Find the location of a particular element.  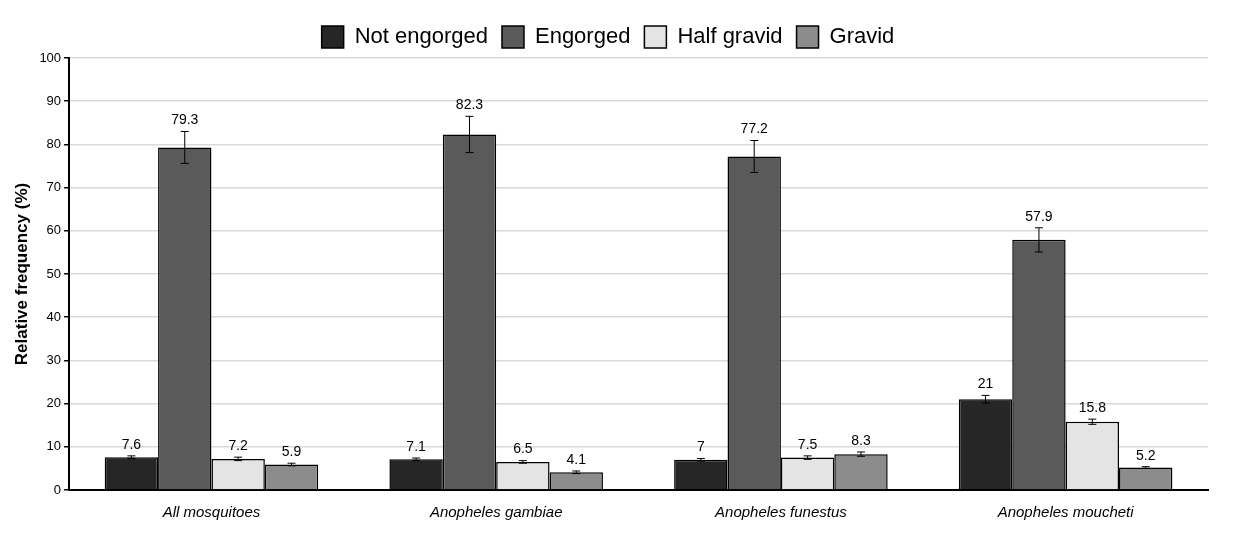

x-tick-label: All mosquitoes is located at coordinates (211, 512).